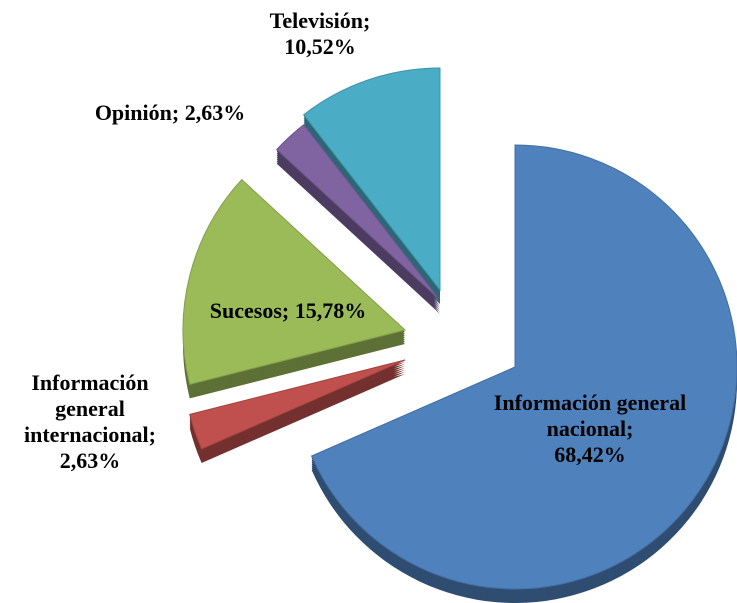 The height and width of the screenshot is (603, 737). Describe the element at coordinates (316, 20) in the screenshot. I see `category-name: Televisión` at that location.